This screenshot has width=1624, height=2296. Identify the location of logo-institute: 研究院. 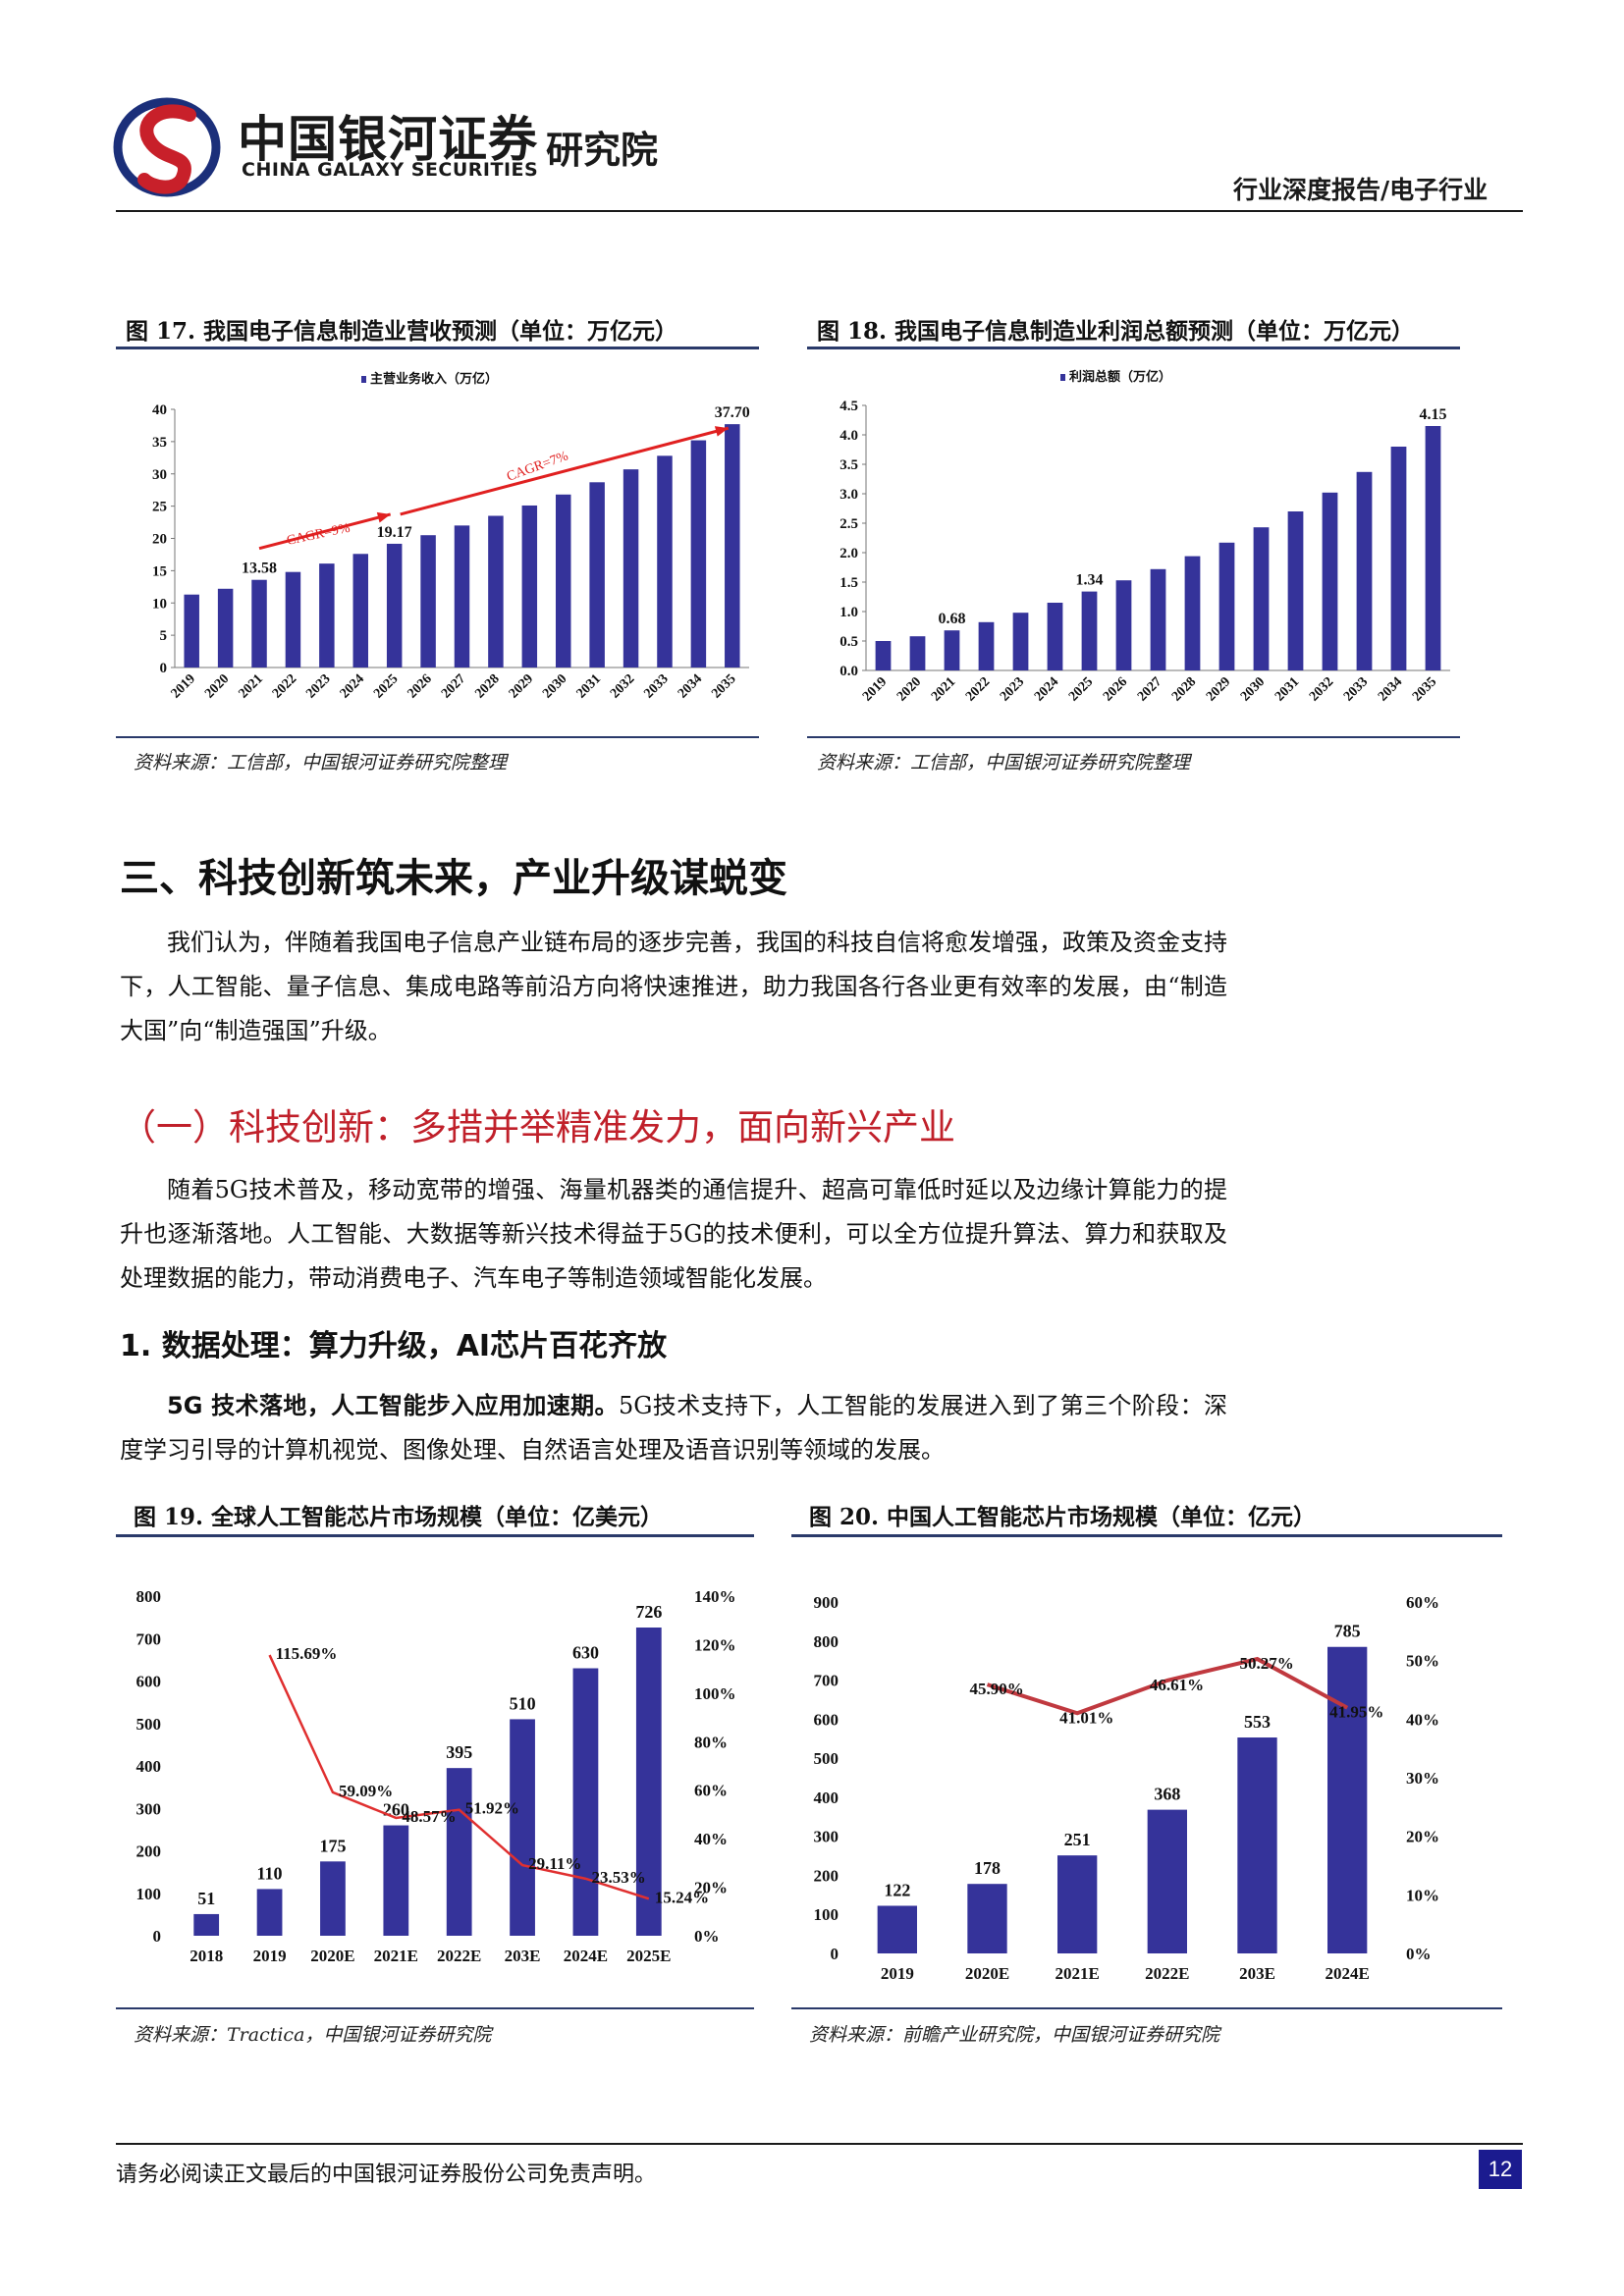
(602, 151).